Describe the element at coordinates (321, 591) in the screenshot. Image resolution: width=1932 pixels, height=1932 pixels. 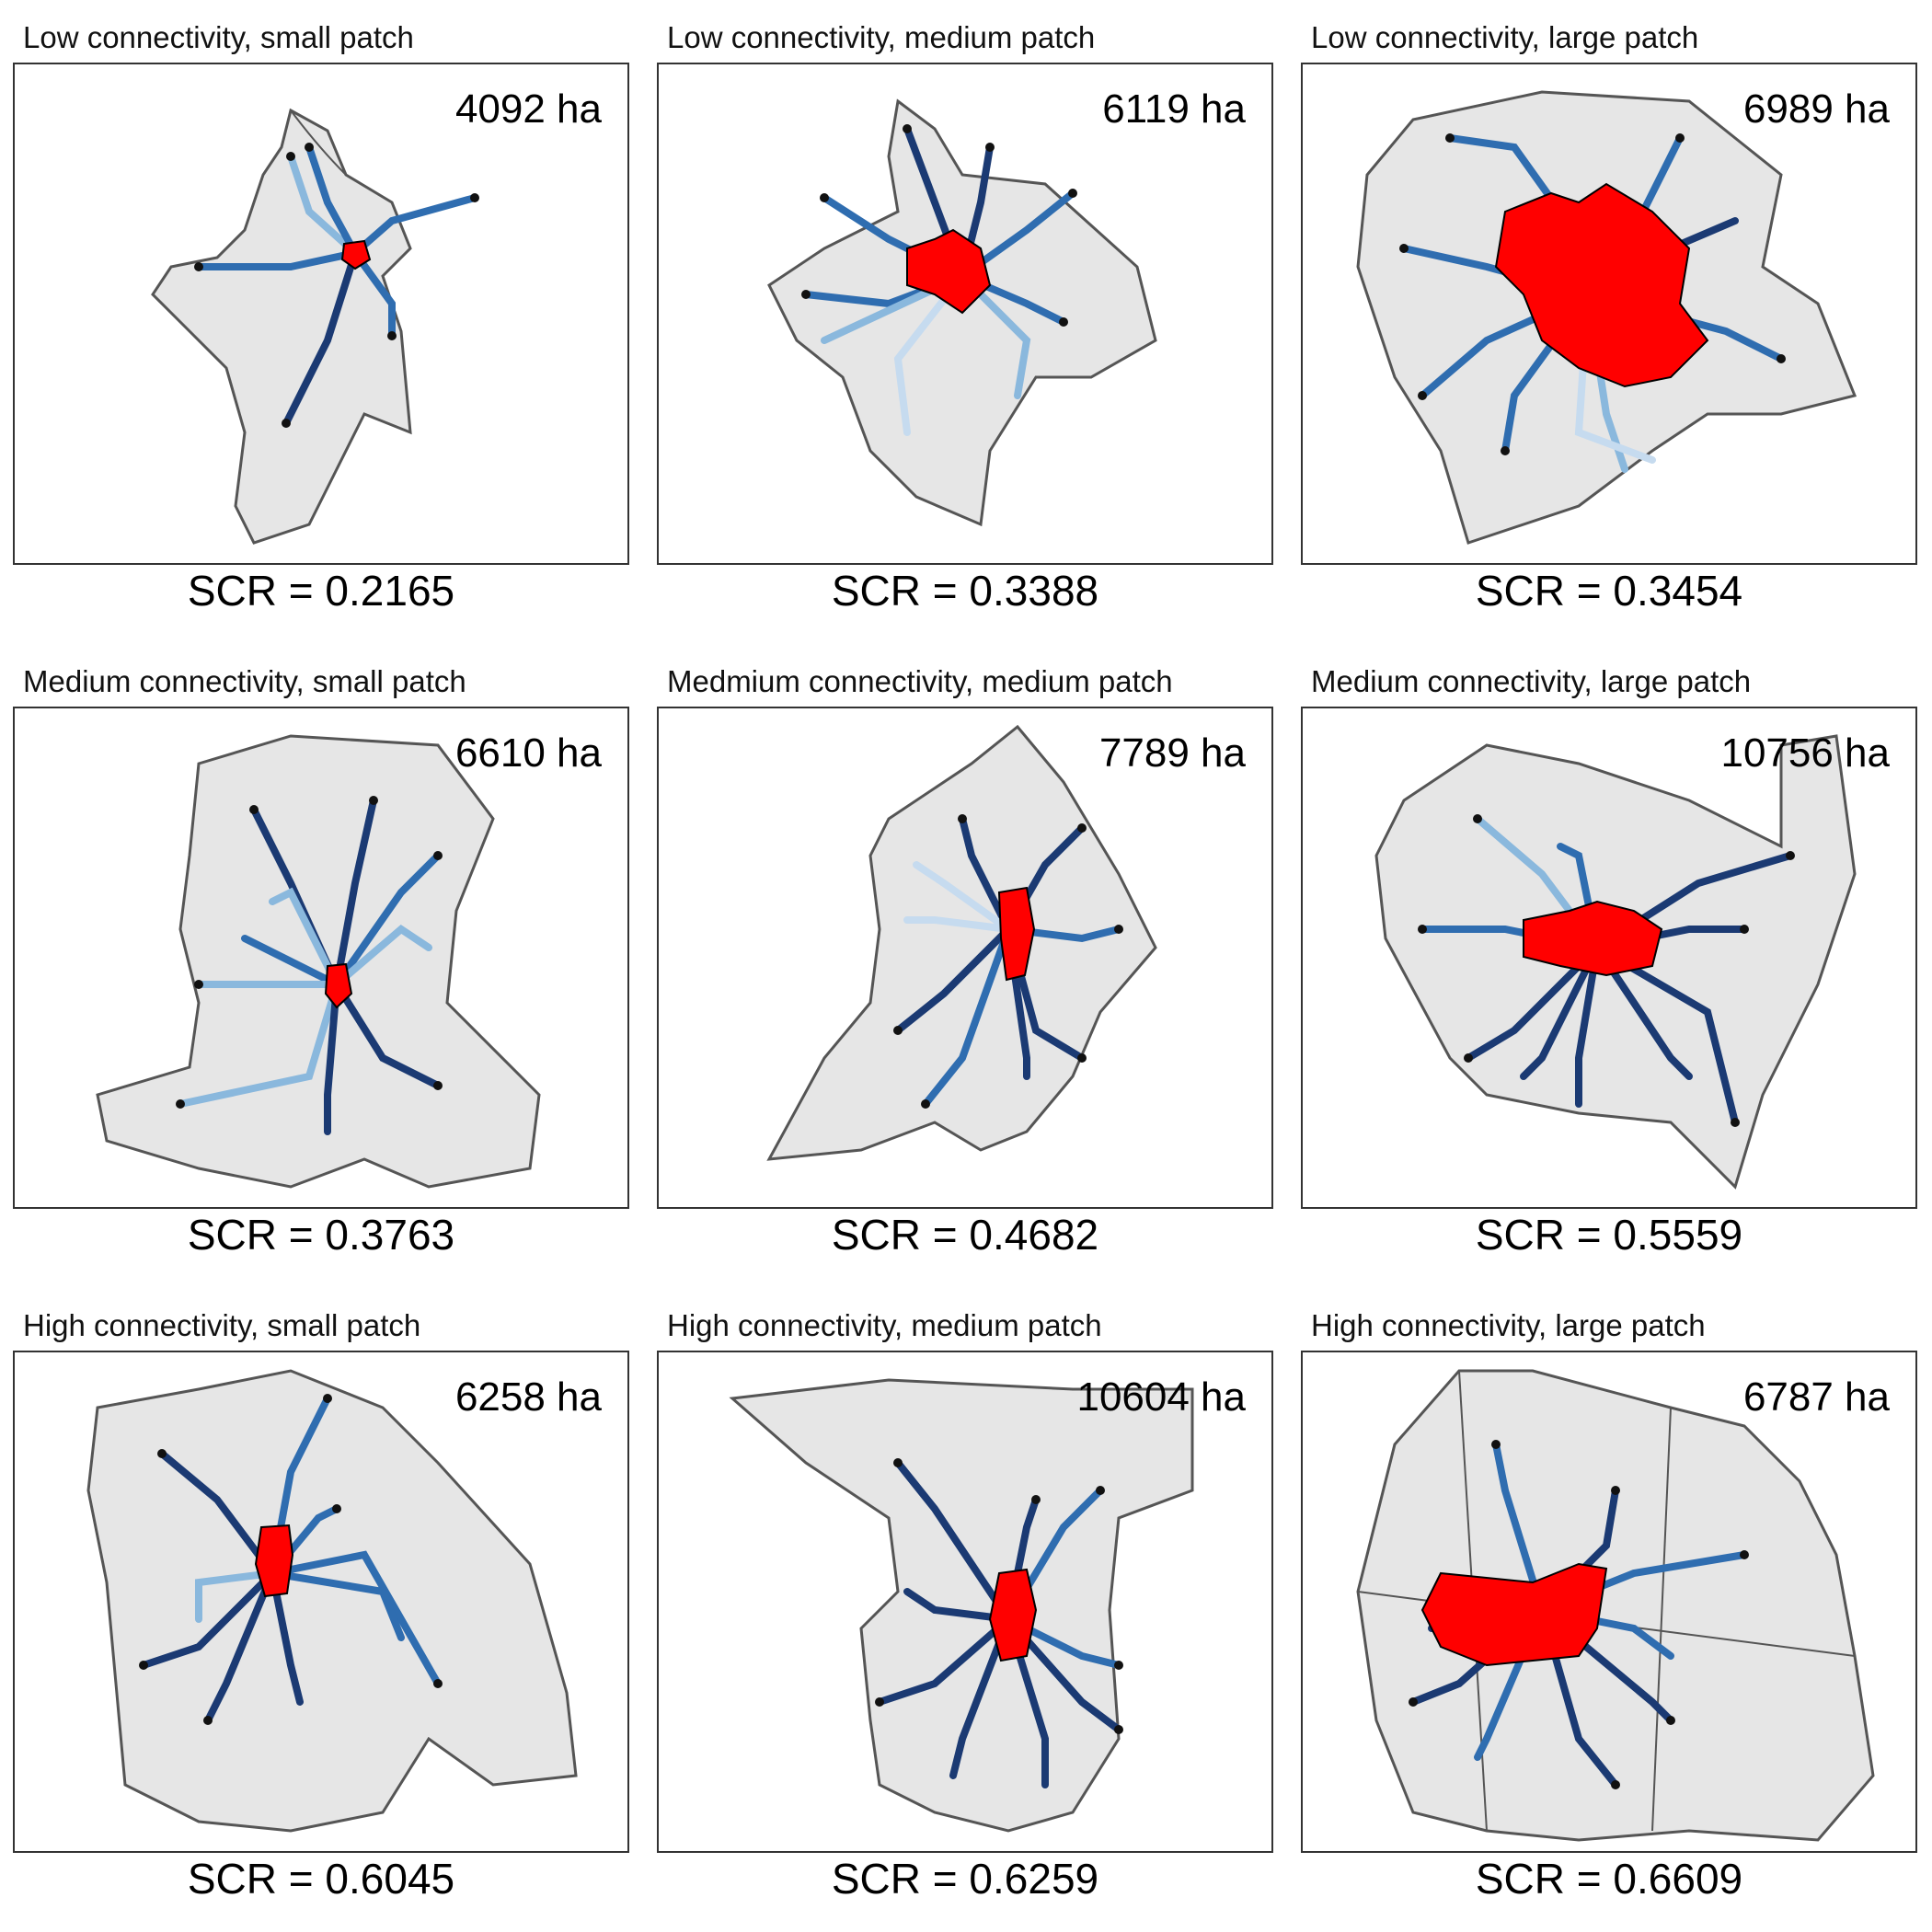
I see `scr-value: SCR = 0.2165` at that location.